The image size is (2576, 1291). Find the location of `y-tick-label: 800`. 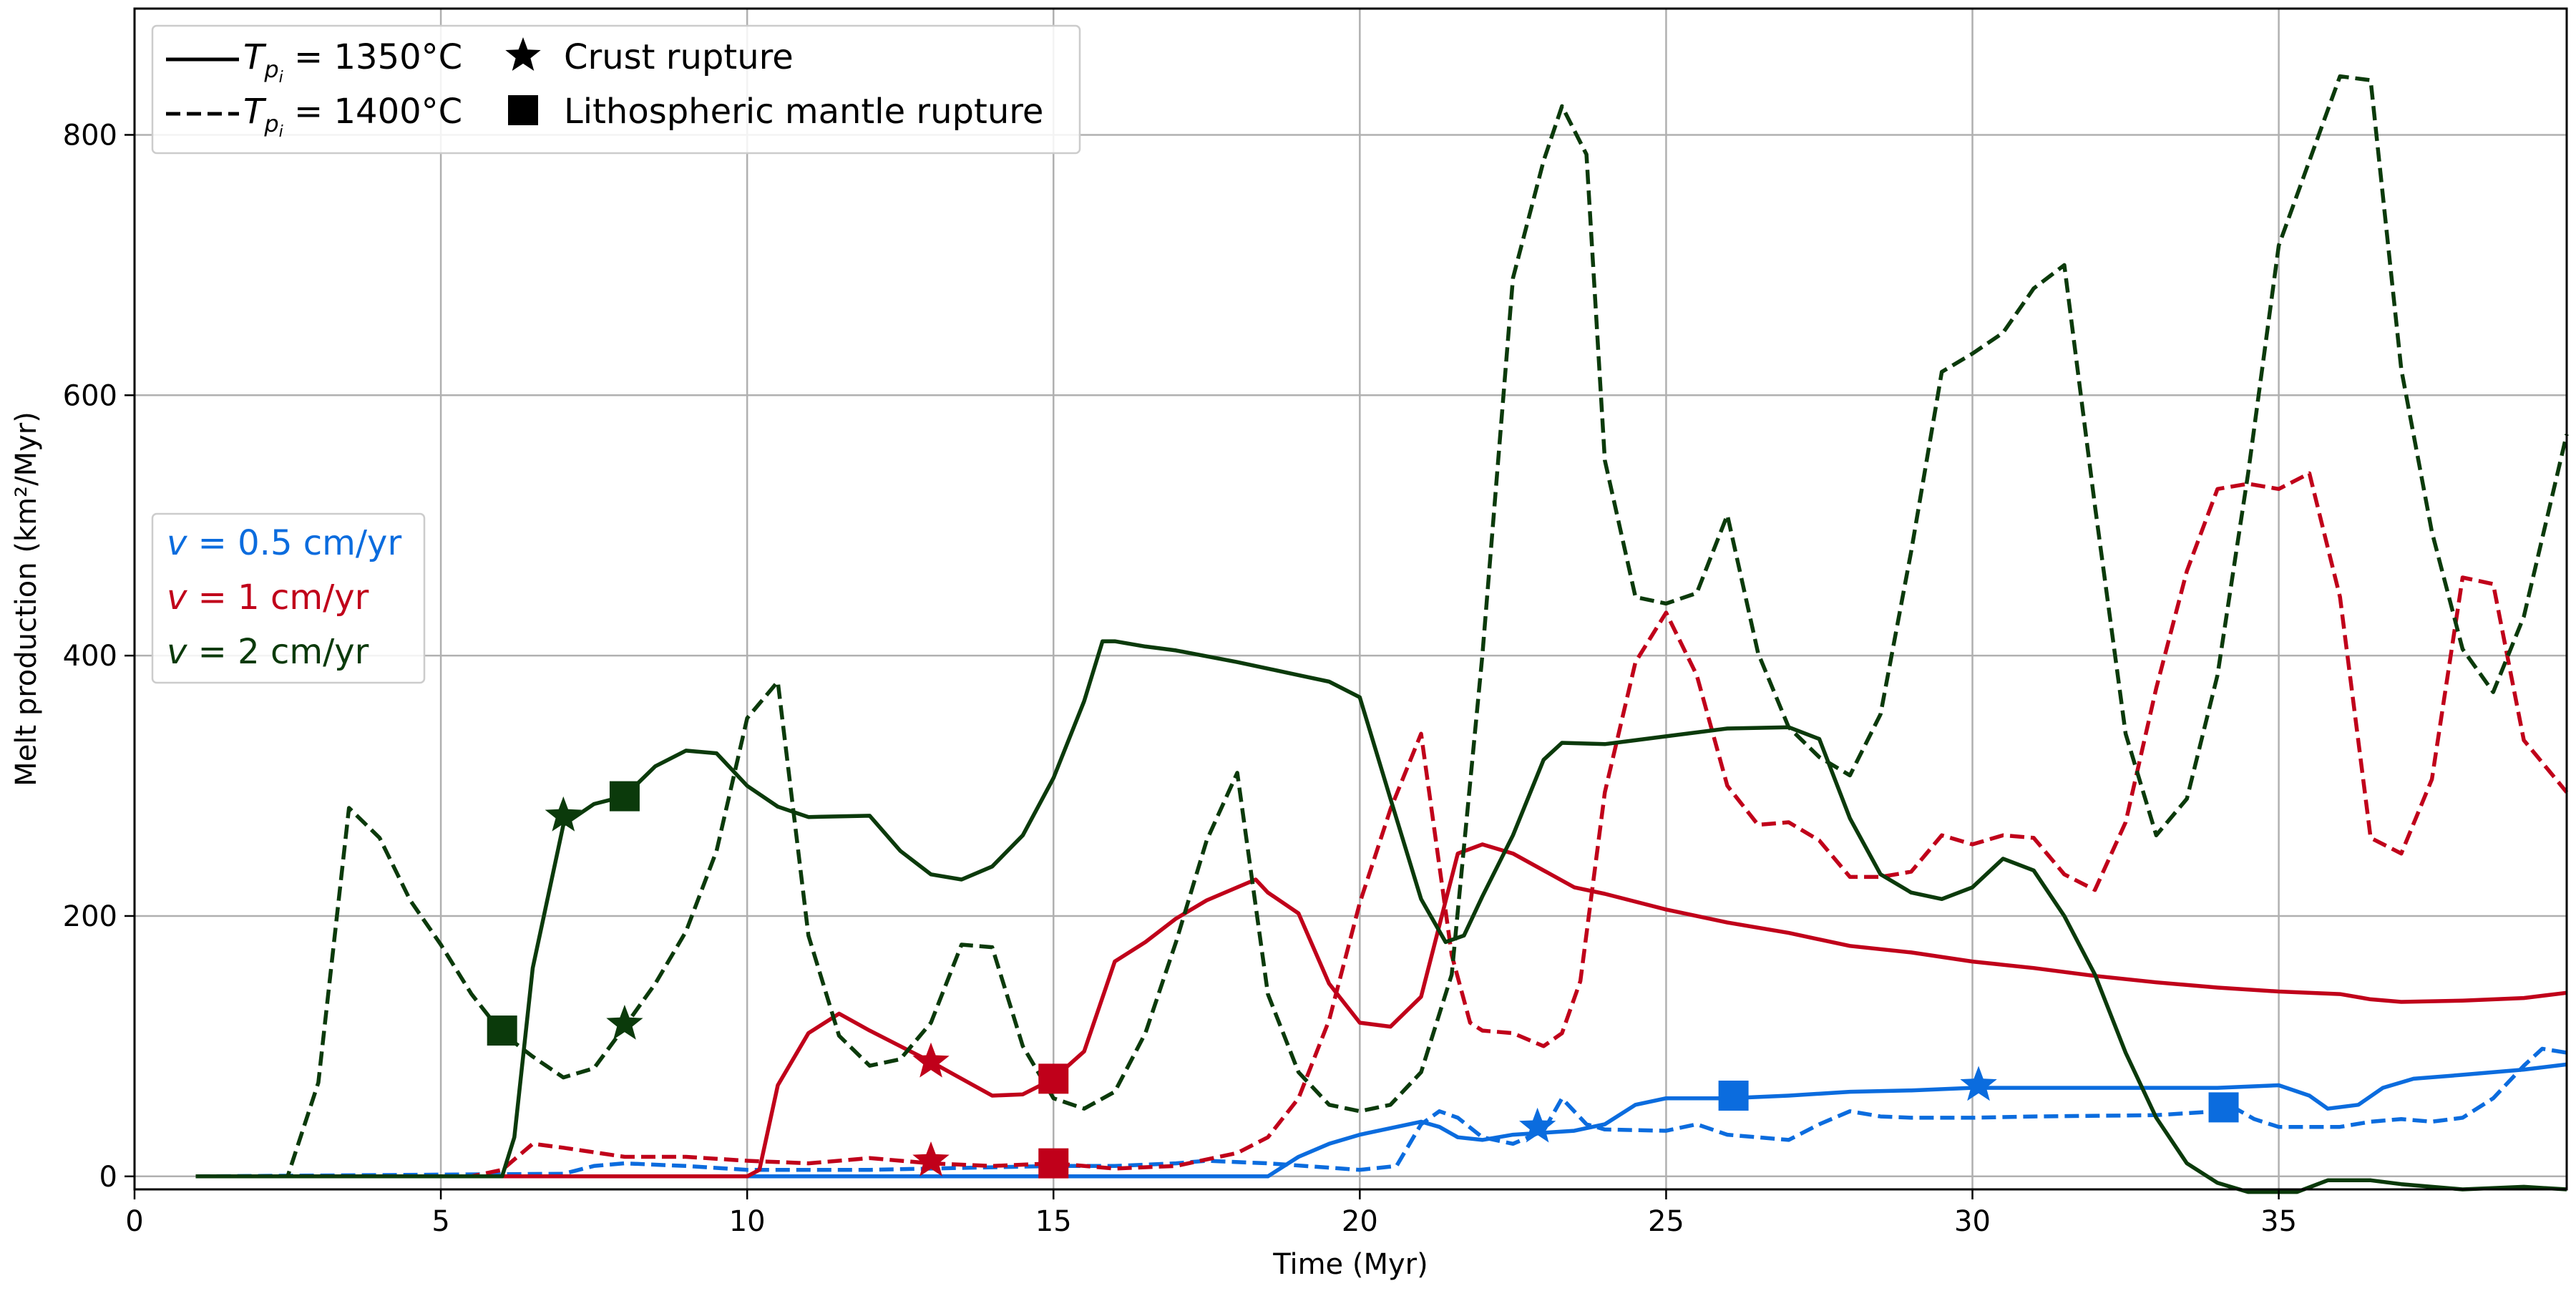

y-tick-label: 800 is located at coordinates (90, 135).